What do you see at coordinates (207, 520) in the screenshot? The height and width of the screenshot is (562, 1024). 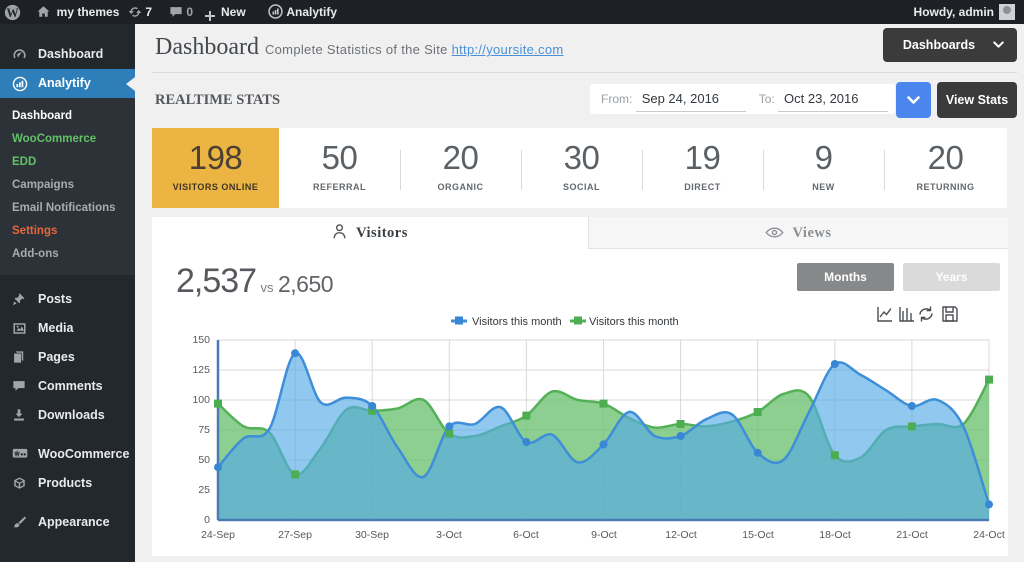 I see `svg-text: 0` at bounding box center [207, 520].